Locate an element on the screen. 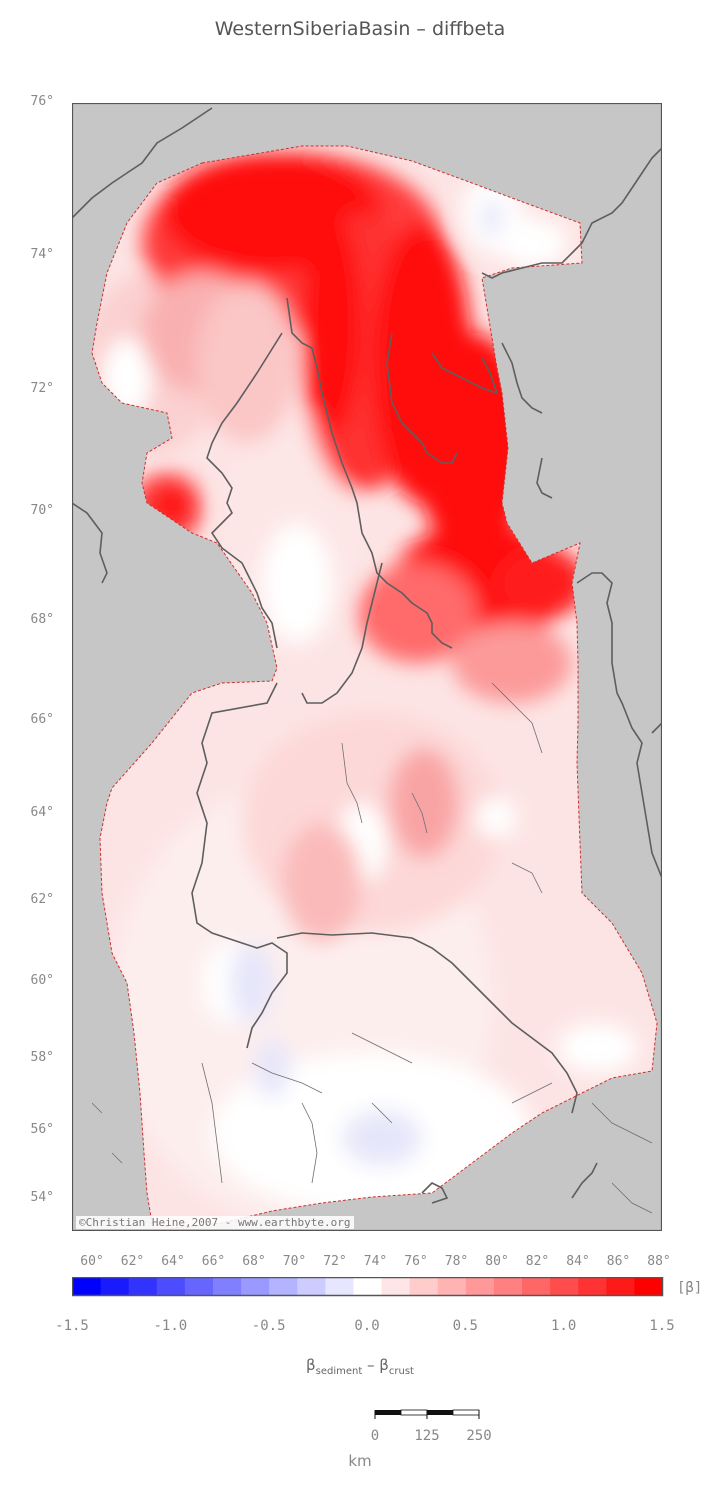 The image size is (720, 1487). colorbar-unit: [β] is located at coordinates (690, 1288).